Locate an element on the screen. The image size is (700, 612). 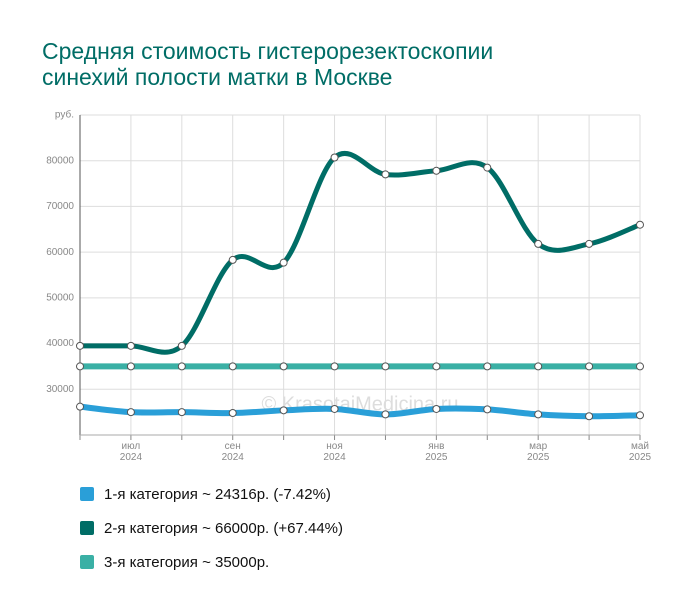
legend-label: 2-я категория ~ 66000р. (+67.44%) is located at coordinates (224, 528).